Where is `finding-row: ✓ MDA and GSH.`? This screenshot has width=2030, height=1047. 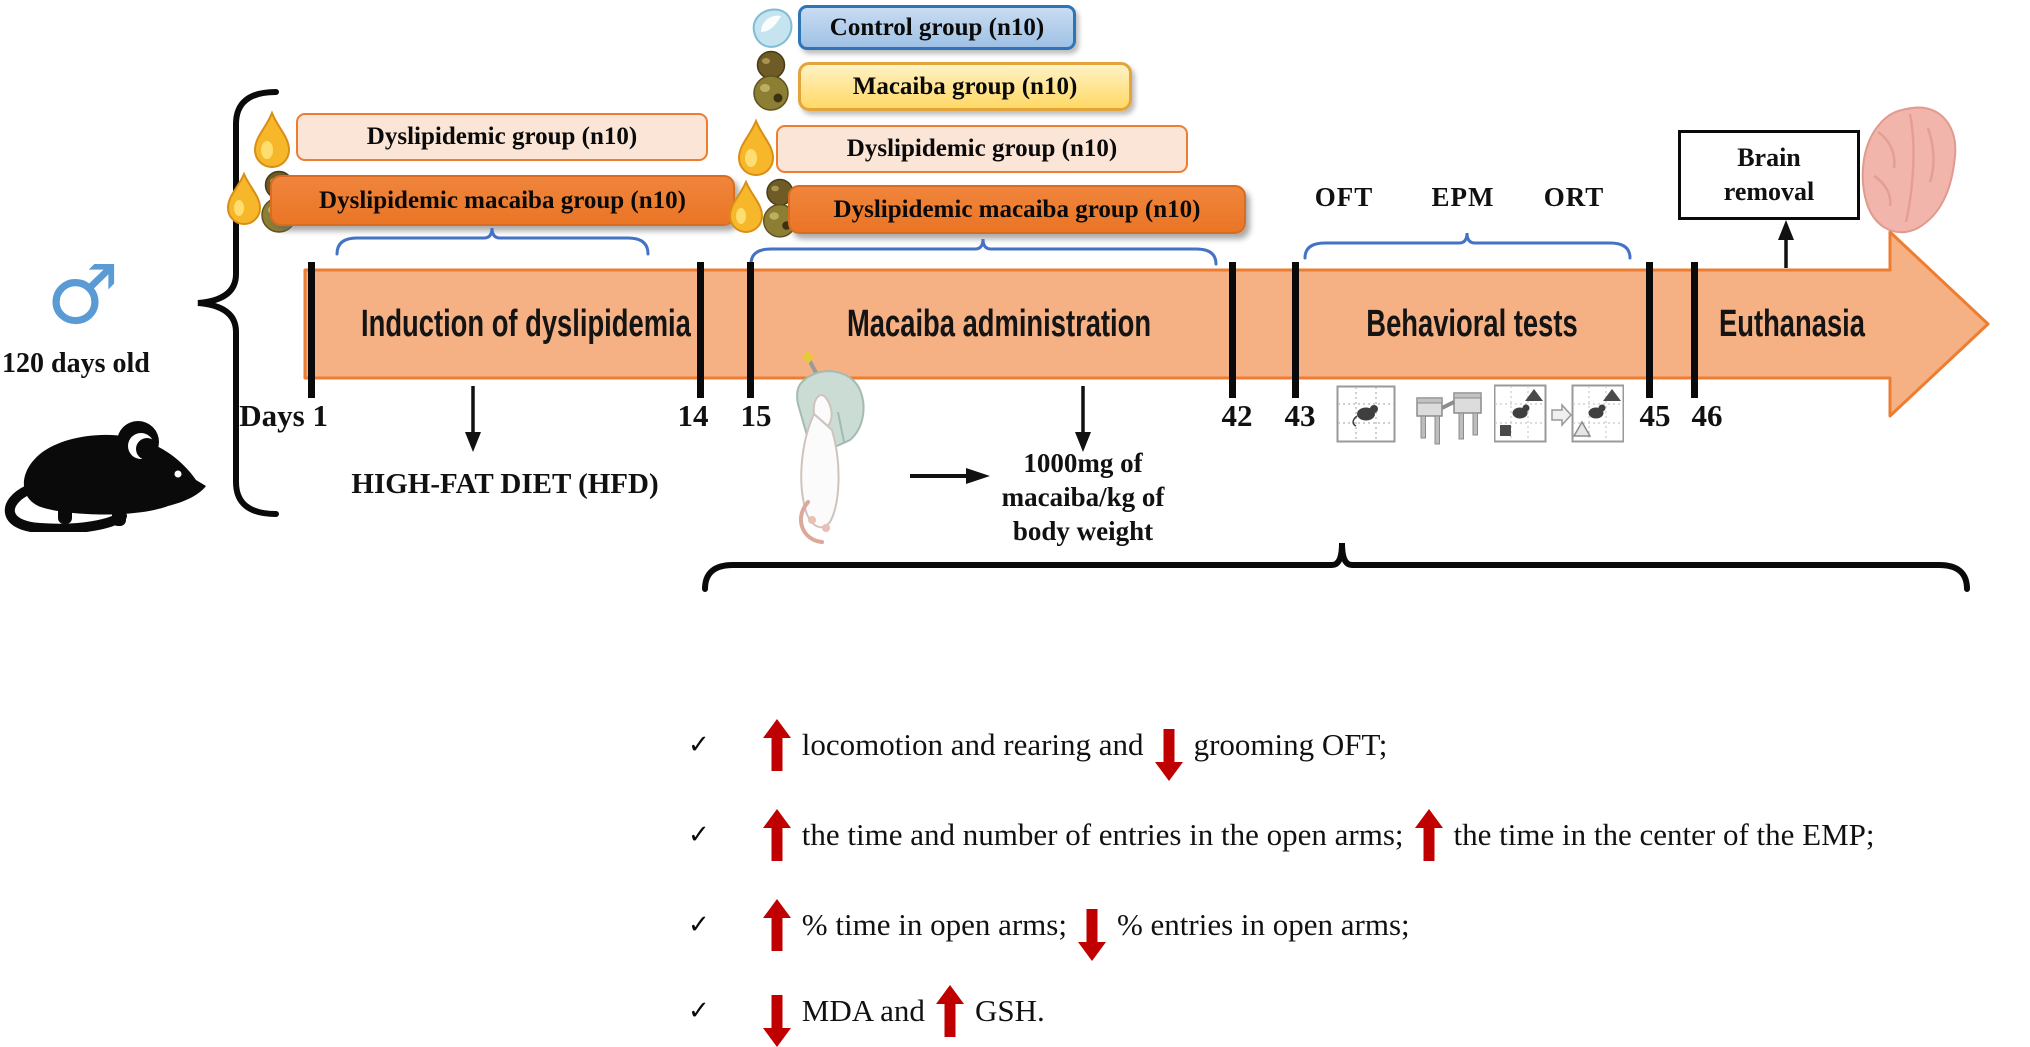 finding-row: ✓ MDA and GSH. is located at coordinates (866, 1013).